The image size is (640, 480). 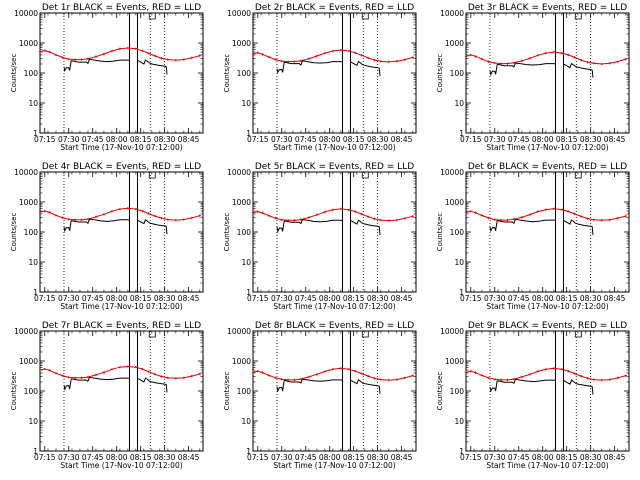 What do you see at coordinates (165, 298) in the screenshot?
I see `x-tick-label: 08:30` at bounding box center [165, 298].